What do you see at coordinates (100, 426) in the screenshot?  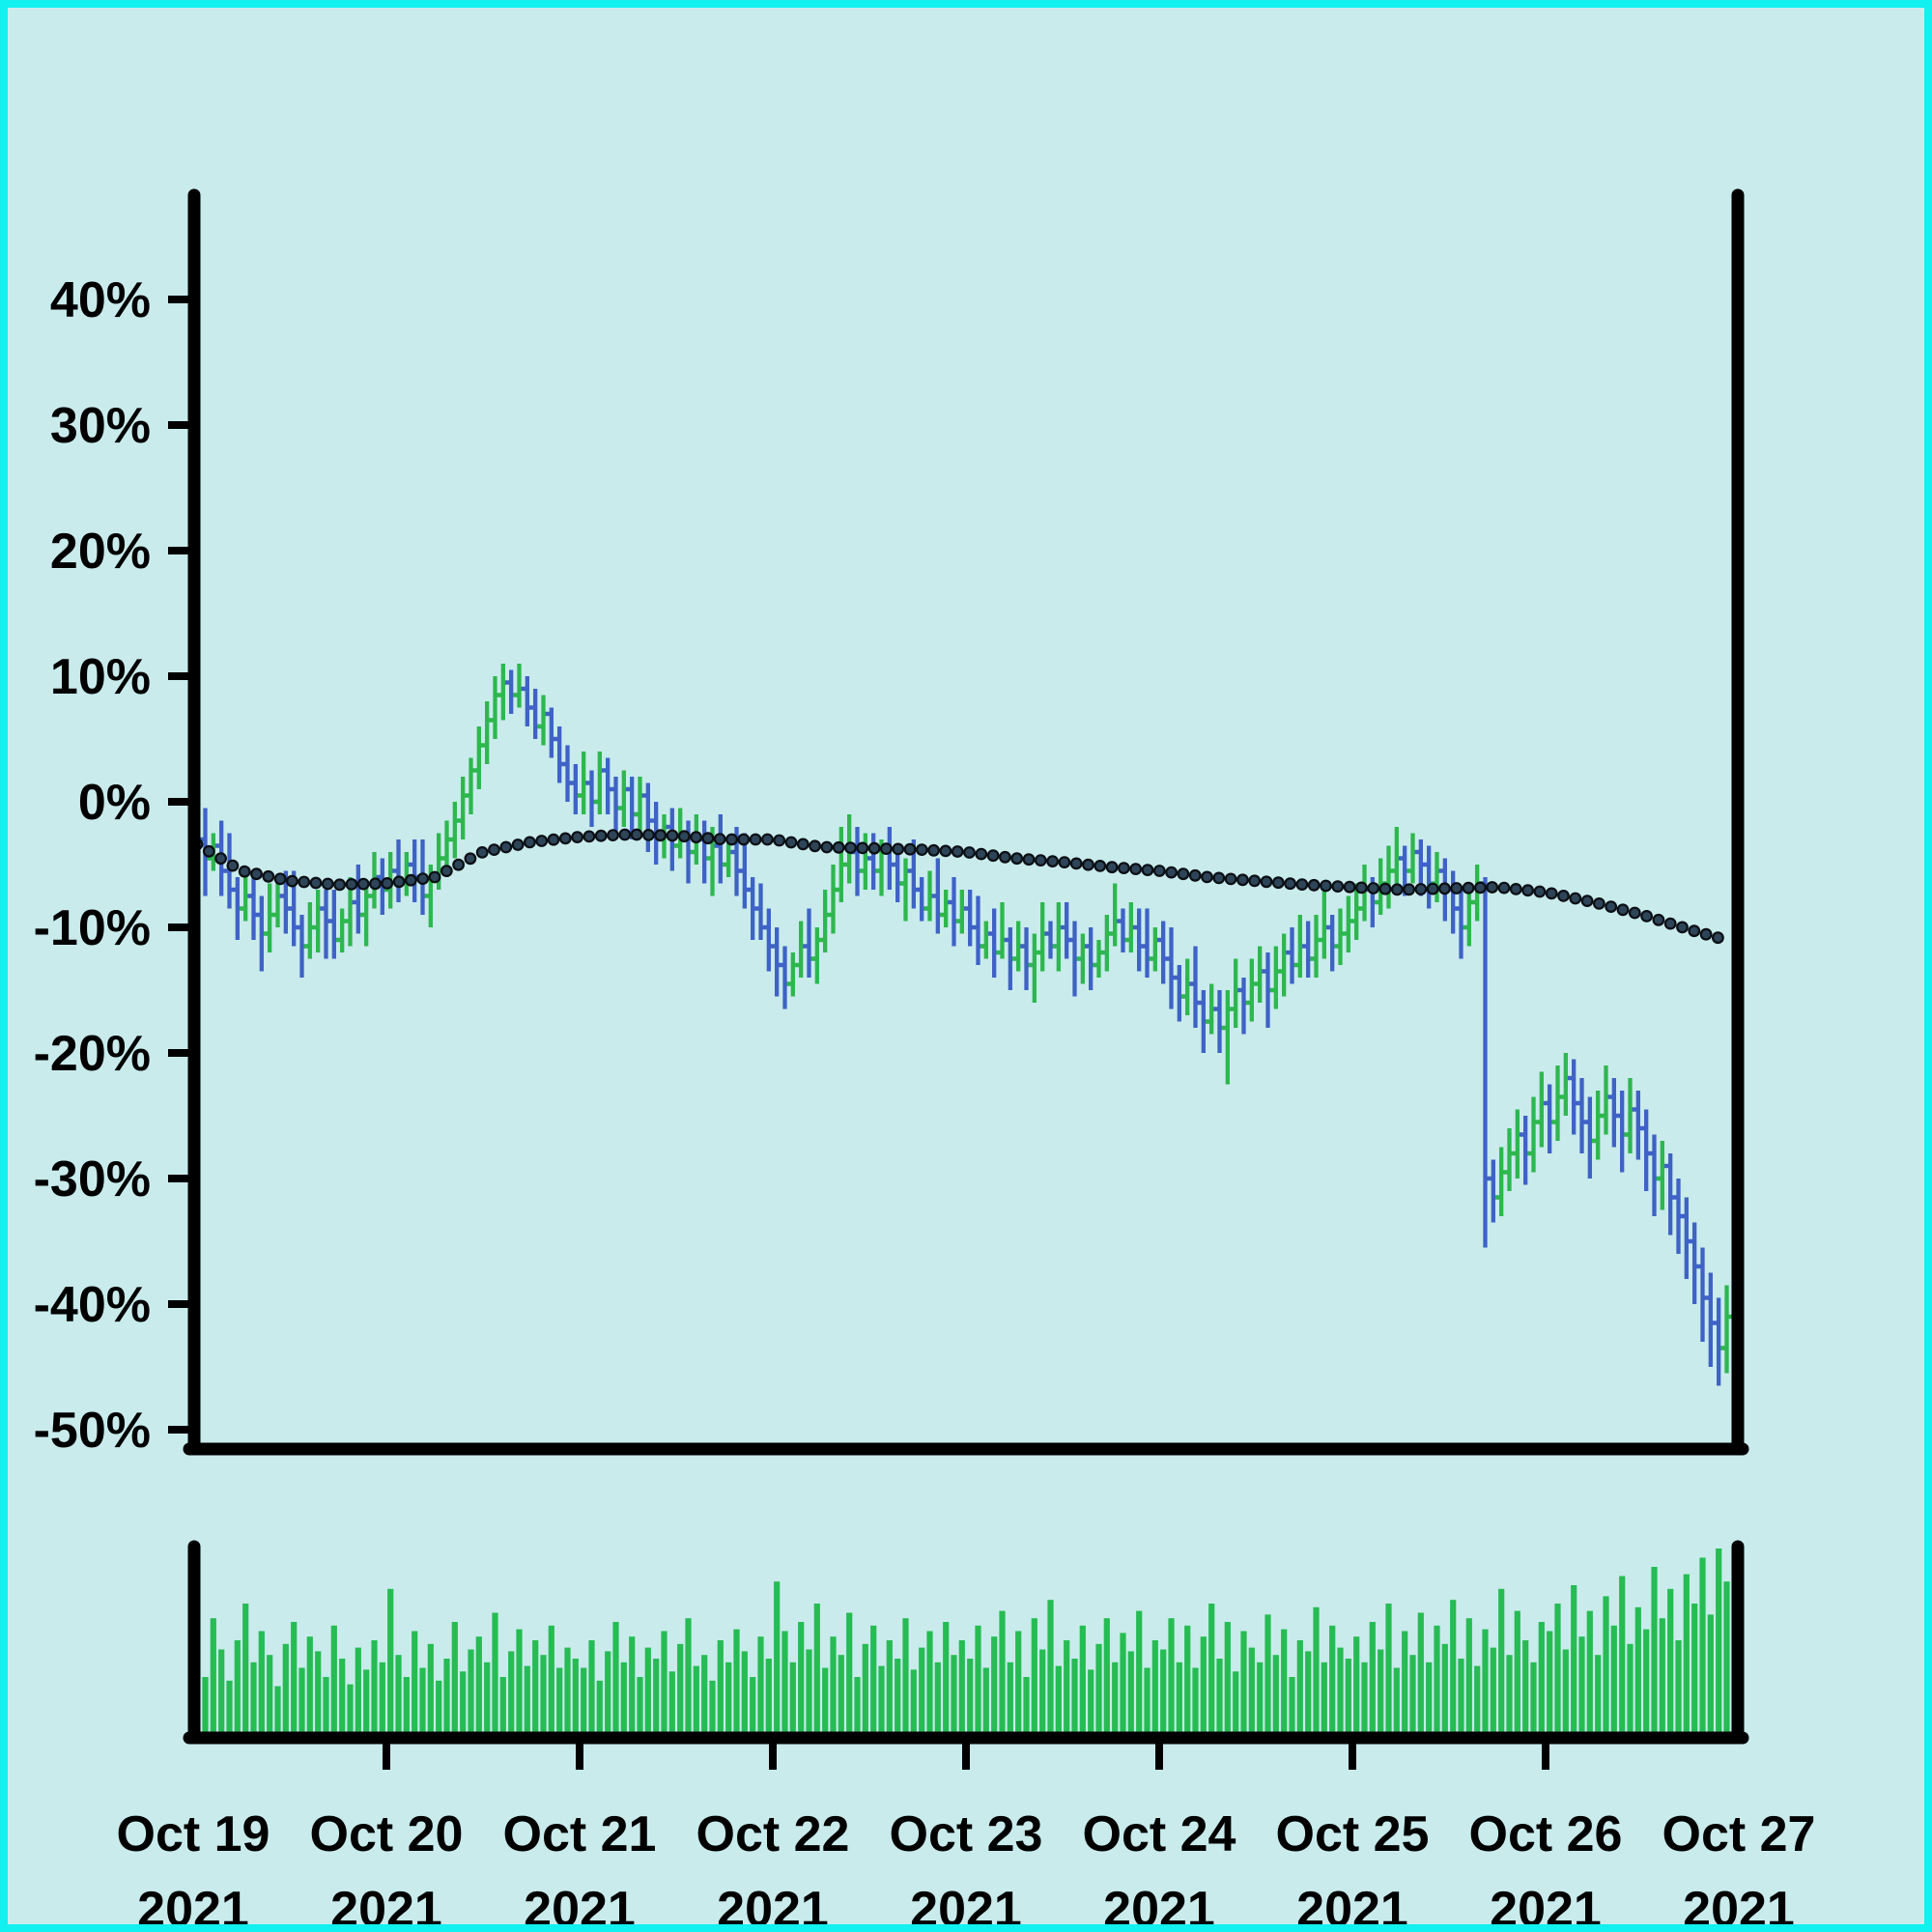 I see `y-tick-label: 30%` at bounding box center [100, 426].